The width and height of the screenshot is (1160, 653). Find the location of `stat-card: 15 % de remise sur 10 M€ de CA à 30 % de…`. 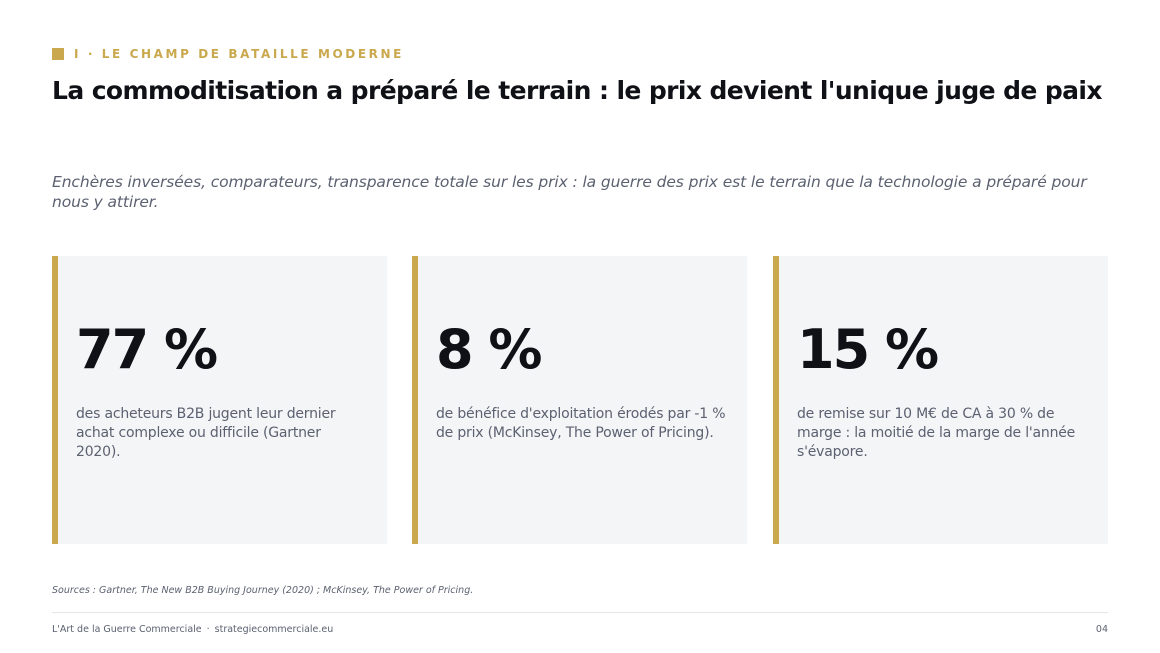

stat-card: 15 % de remise sur 10 M€ de CA à 30 % de… is located at coordinates (940, 400).